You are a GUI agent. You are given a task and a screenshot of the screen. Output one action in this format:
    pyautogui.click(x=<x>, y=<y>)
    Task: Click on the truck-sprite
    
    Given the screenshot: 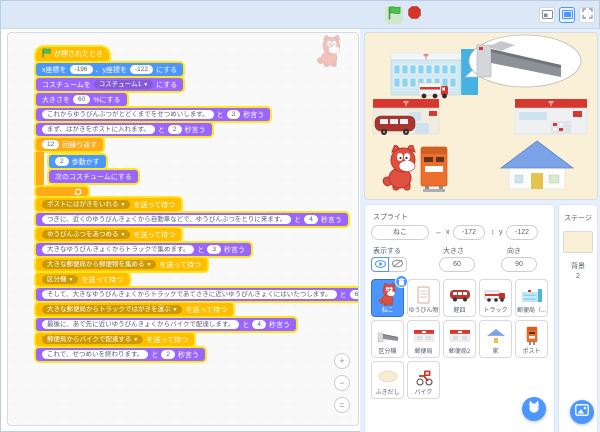 What is the action you would take?
    pyautogui.click(x=433, y=90)
    